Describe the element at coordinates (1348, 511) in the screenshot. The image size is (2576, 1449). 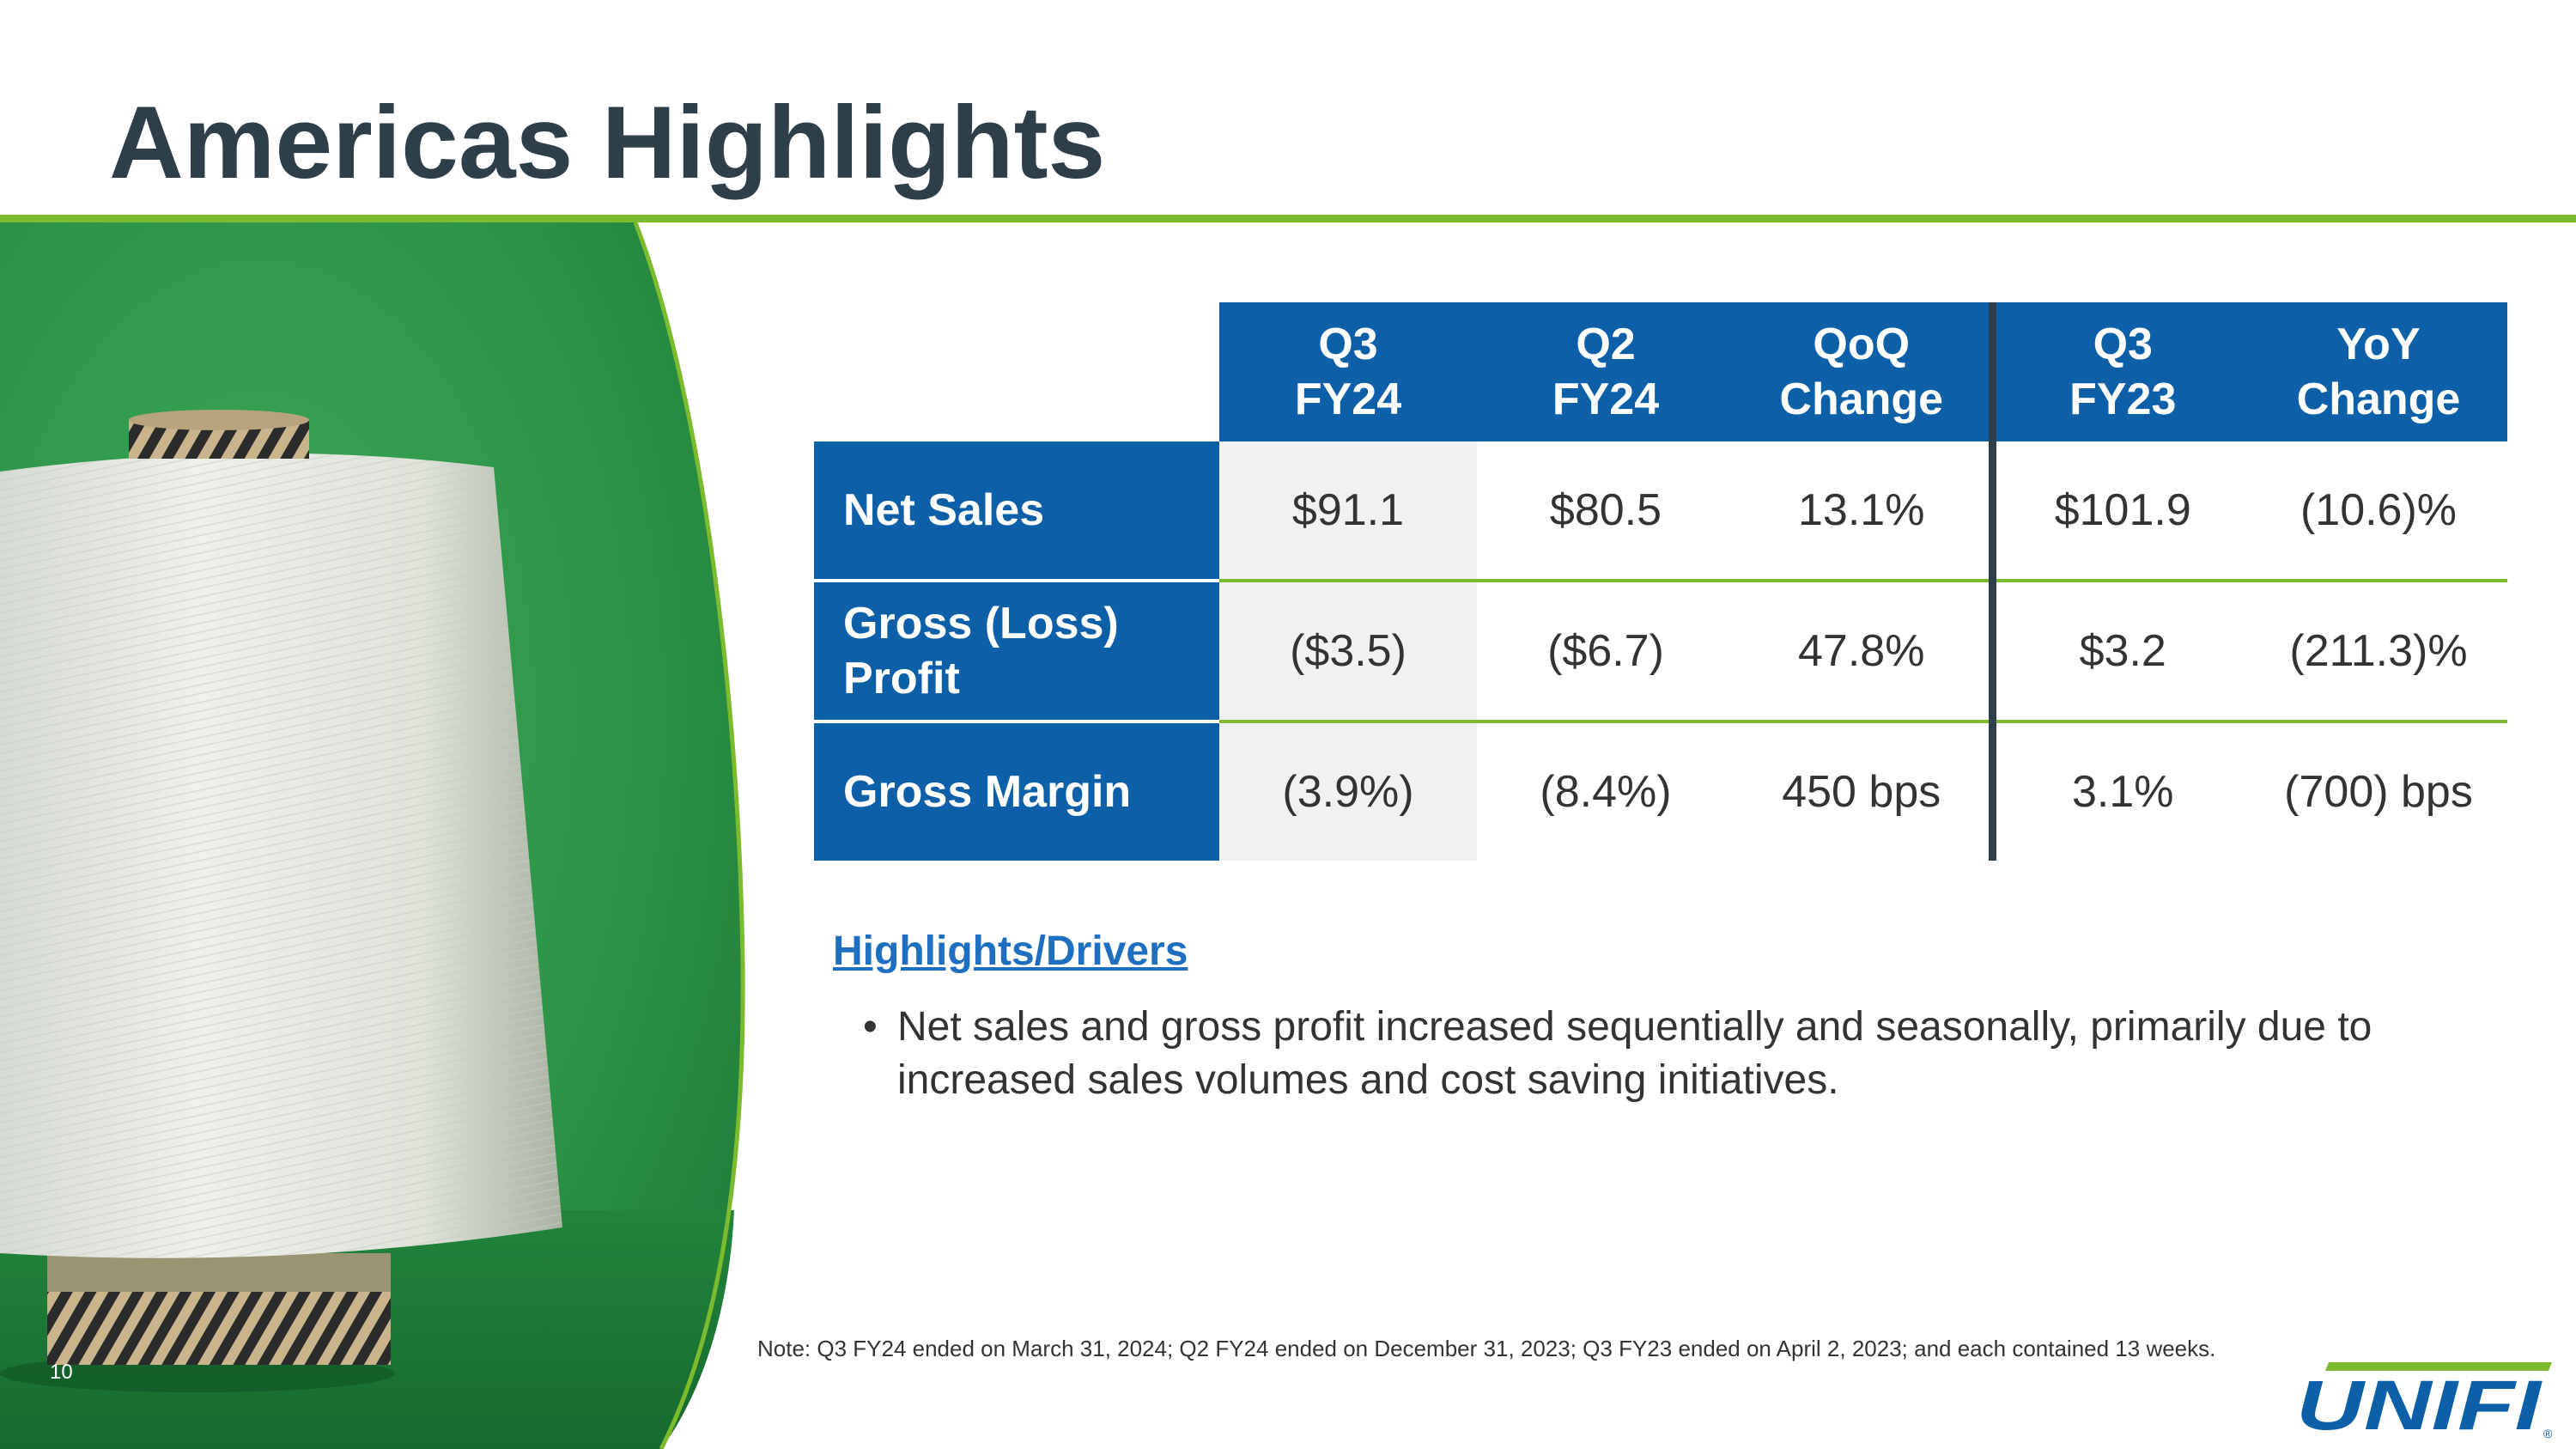
I see `table-cell: $91.1` at that location.